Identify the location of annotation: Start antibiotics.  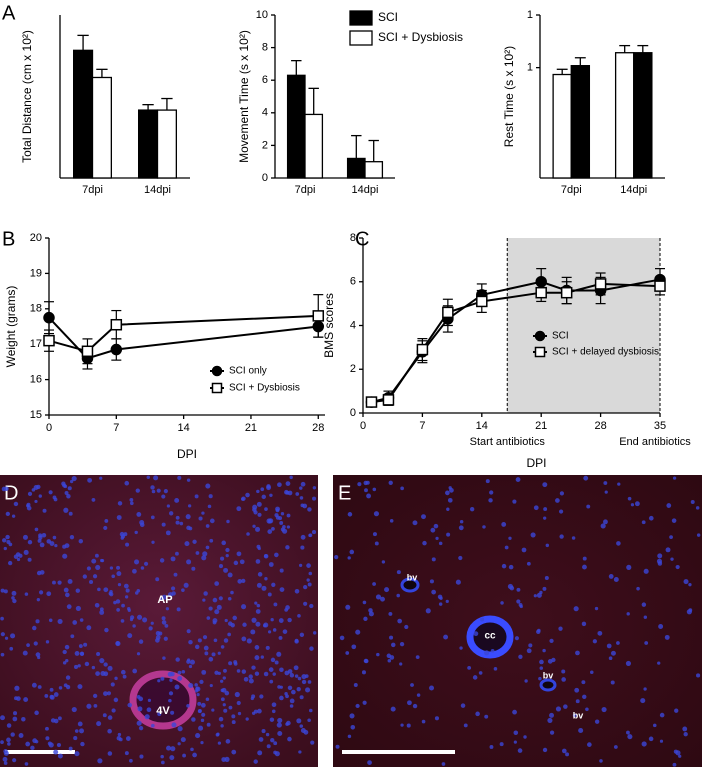
(508, 442).